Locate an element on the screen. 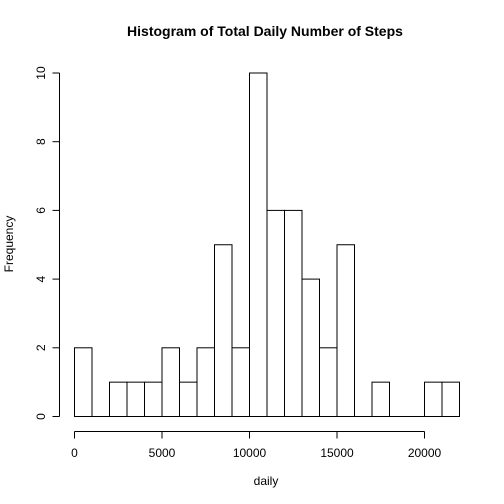 The height and width of the screenshot is (504, 504). x-tick-label-1: 5000 is located at coordinates (162, 453).